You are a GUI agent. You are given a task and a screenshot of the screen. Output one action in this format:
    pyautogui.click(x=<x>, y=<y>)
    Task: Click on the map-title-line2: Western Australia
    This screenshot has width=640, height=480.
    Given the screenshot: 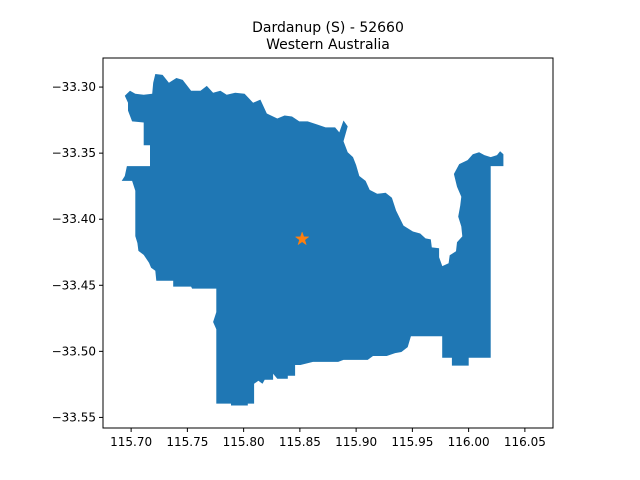 What is the action you would take?
    pyautogui.click(x=328, y=45)
    